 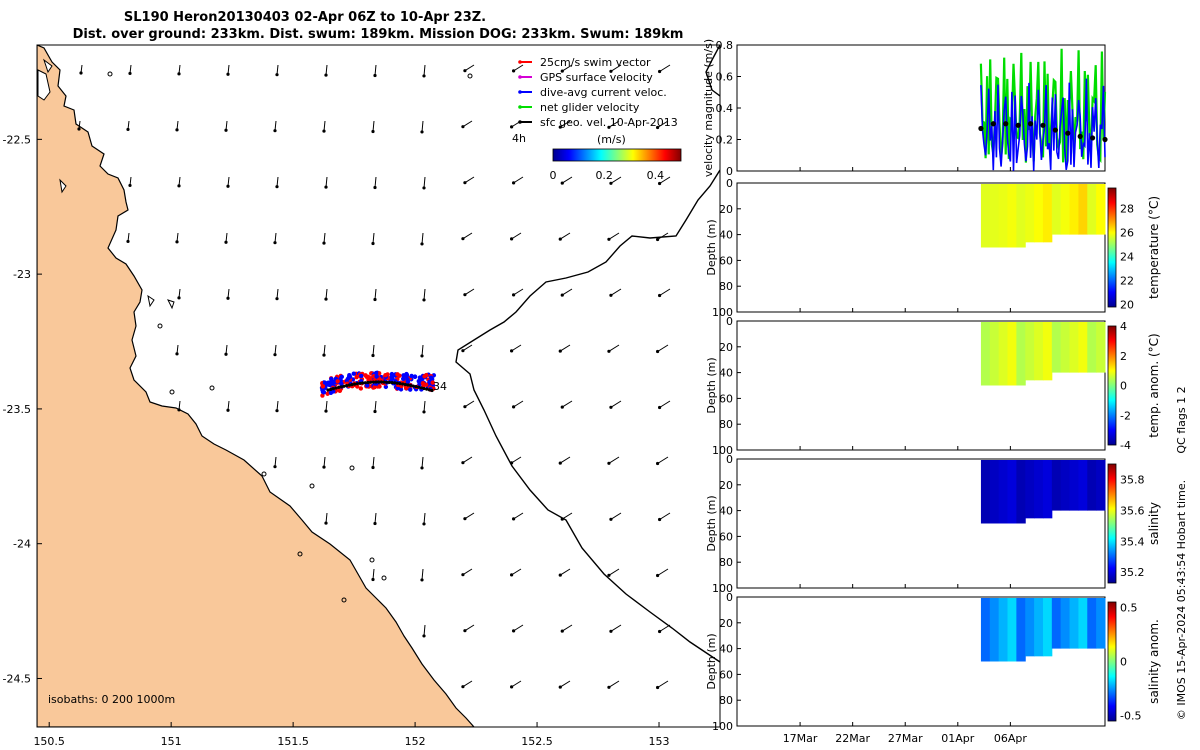 What do you see at coordinates (1132, 541) in the screenshot?
I see `colorbar-tick-label: 35.4` at bounding box center [1132, 541].